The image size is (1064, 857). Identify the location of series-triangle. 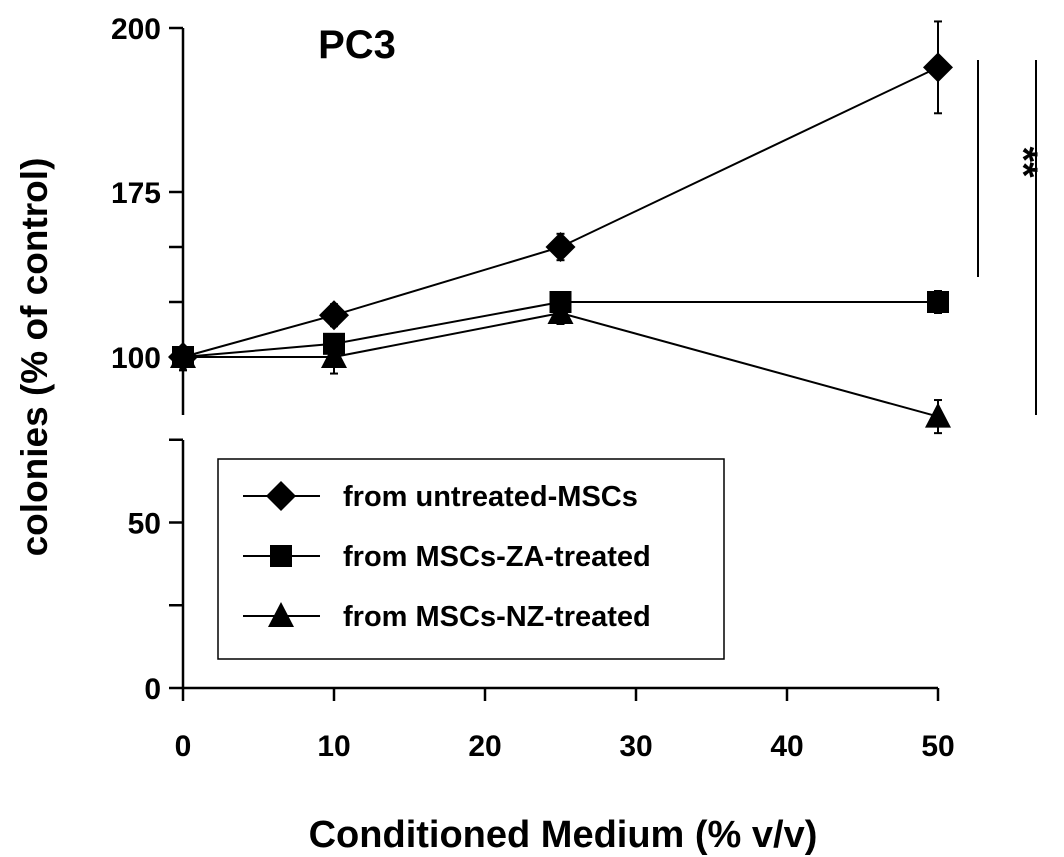
(560, 367).